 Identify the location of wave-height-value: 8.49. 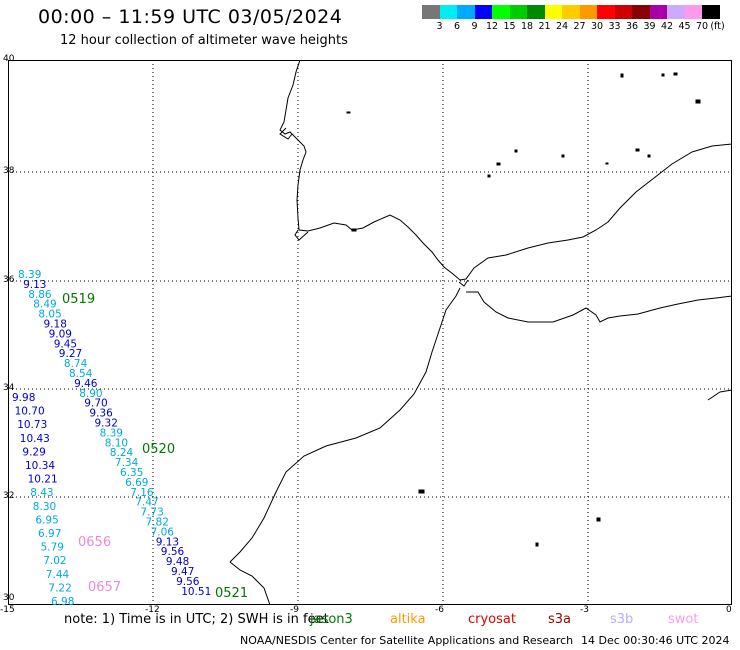
(44, 305).